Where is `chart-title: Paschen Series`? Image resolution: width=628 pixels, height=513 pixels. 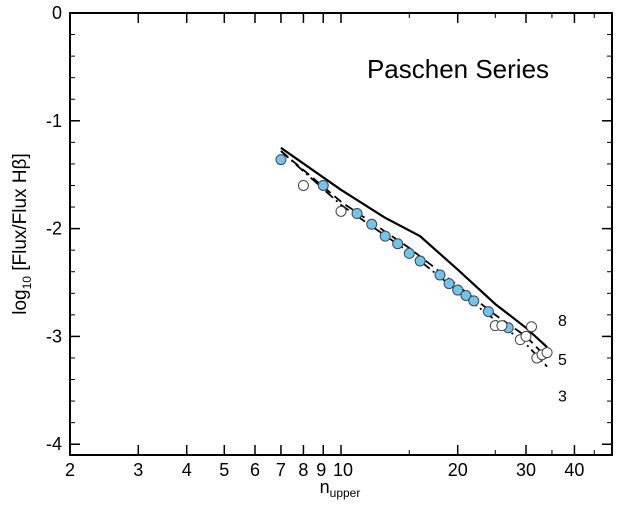 chart-title: Paschen Series is located at coordinates (458, 69).